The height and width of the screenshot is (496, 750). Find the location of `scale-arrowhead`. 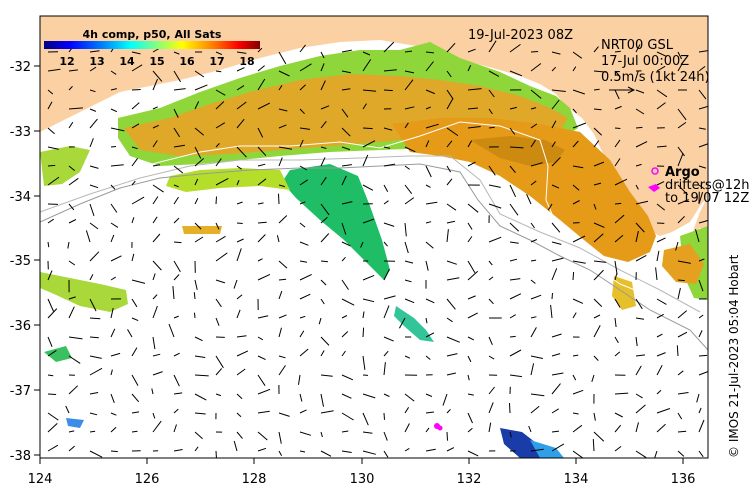

scale-arrowhead is located at coordinates (631, 90).